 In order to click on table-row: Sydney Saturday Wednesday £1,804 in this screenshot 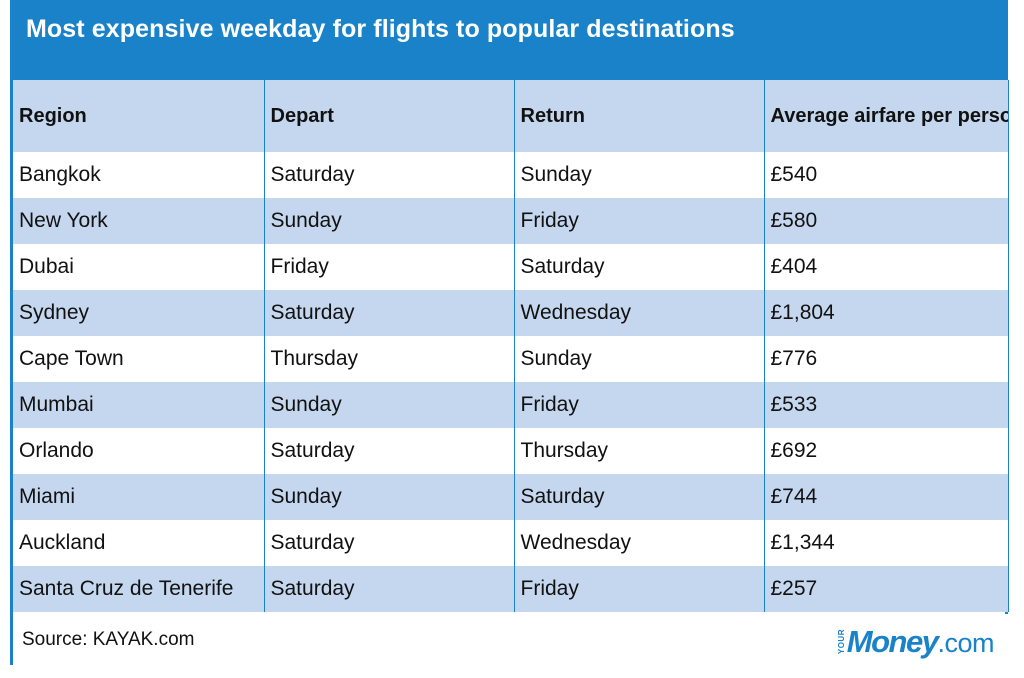, I will do `click(511, 313)`.